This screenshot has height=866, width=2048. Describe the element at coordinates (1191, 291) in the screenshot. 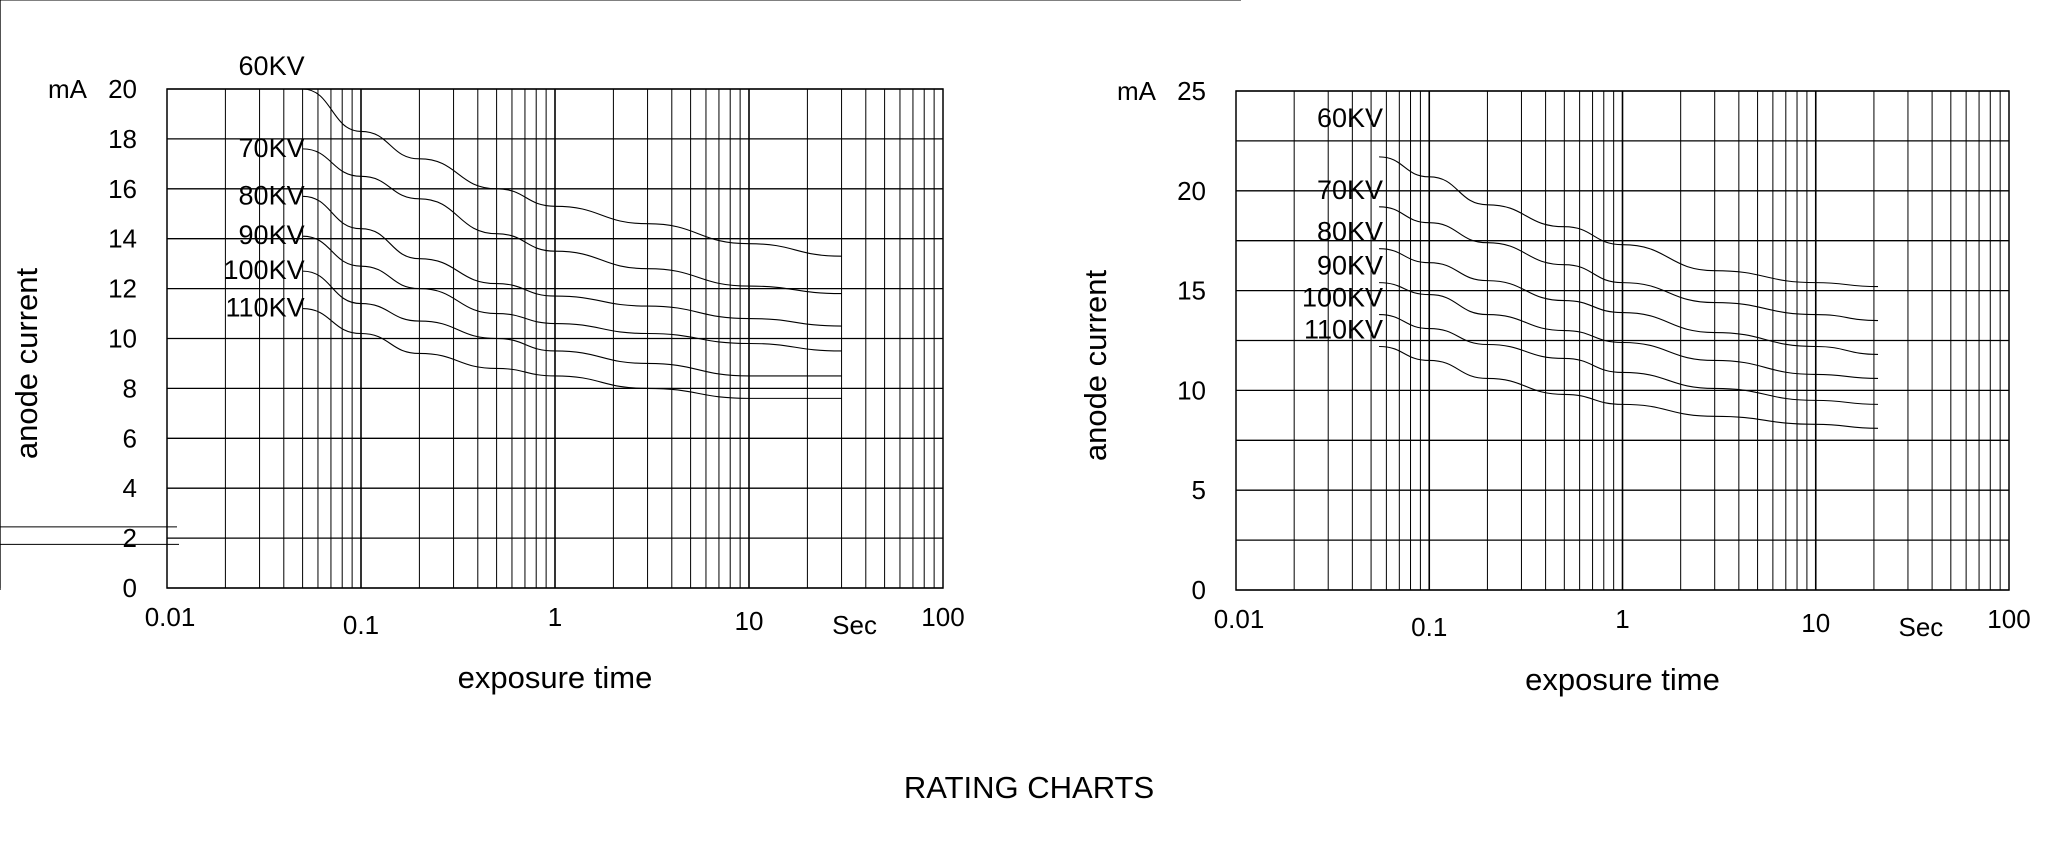

I see `y-tick-label: 15` at that location.